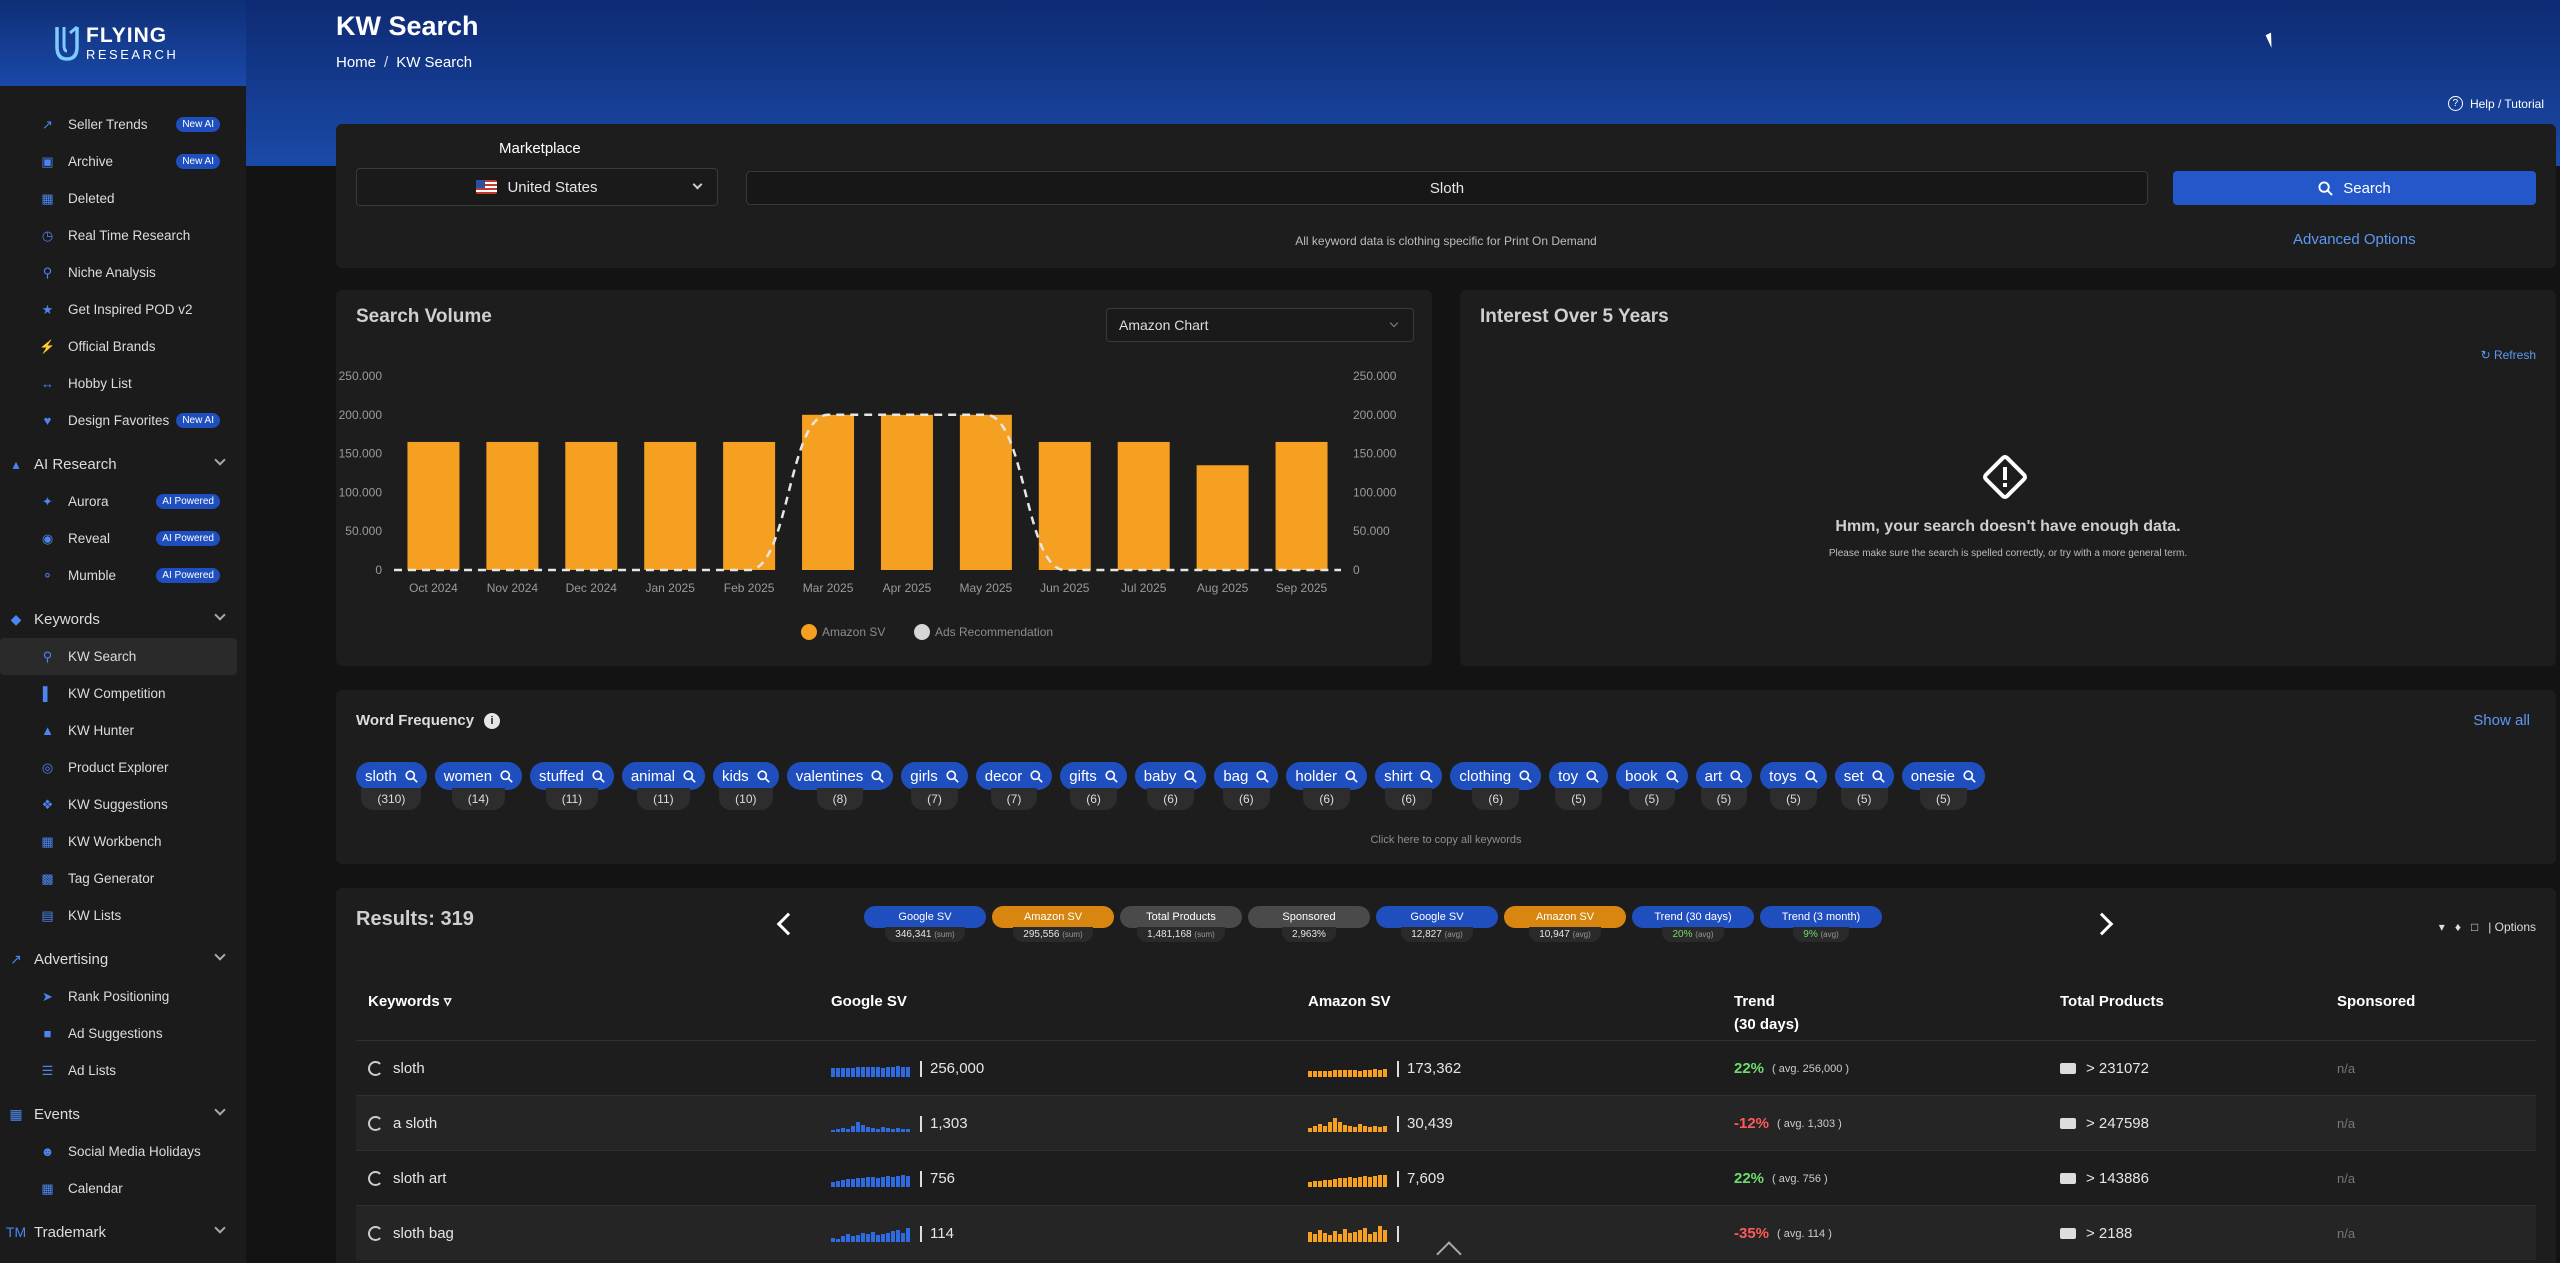  Describe the element at coordinates (478, 776) in the screenshot. I see `word-chip-pill: women` at that location.